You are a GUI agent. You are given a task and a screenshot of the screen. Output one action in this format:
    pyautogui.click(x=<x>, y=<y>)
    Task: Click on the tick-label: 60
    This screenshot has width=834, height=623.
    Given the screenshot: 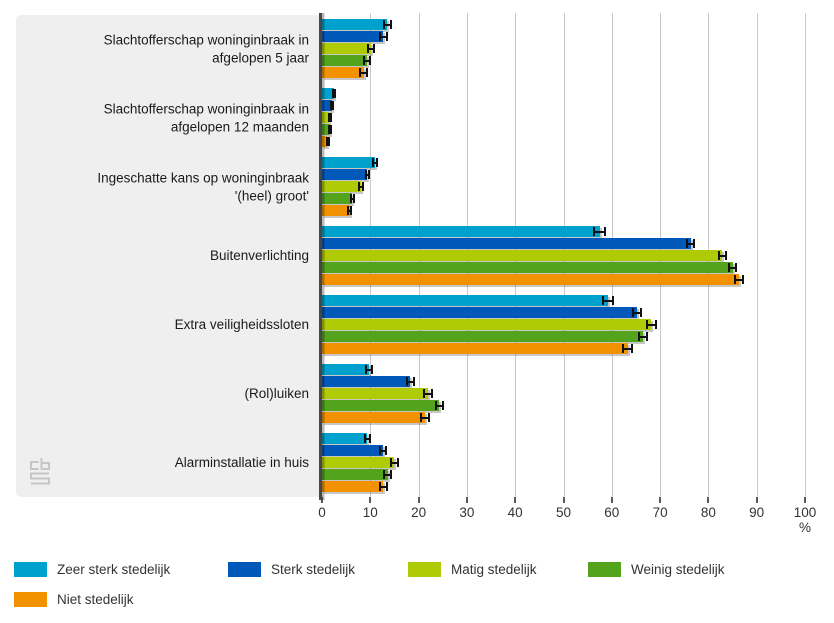 What is the action you would take?
    pyautogui.click(x=612, y=512)
    